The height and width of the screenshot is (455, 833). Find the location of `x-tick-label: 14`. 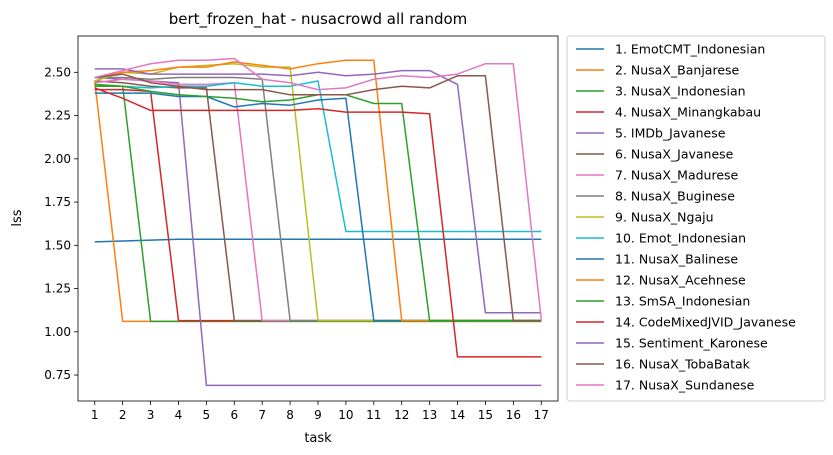

x-tick-label: 14 is located at coordinates (457, 415).